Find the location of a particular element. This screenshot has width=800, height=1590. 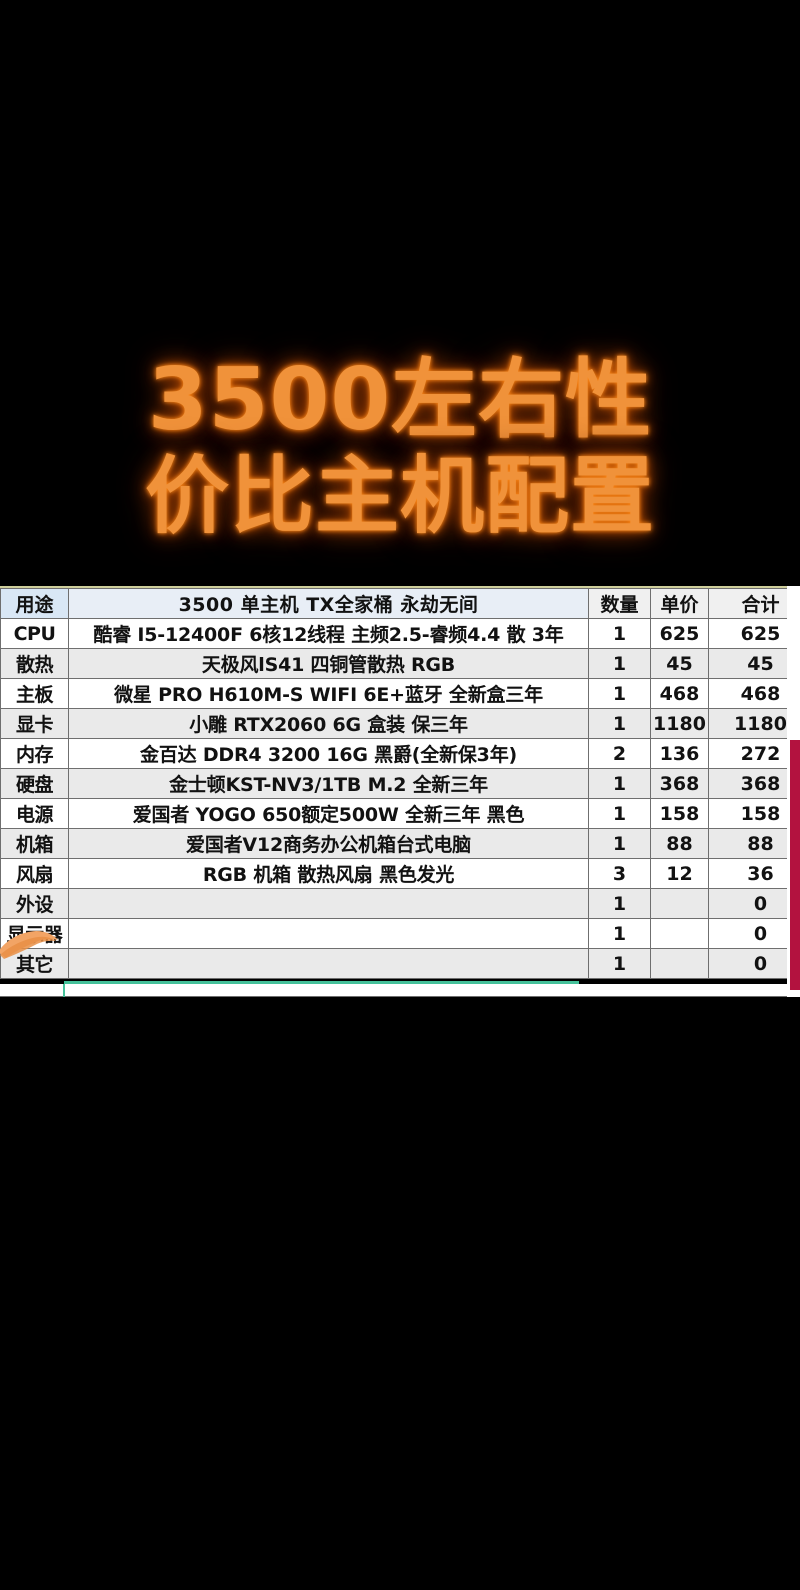

table-header-row: 用途 3500 单主机 TX全家桶 永劫无间 数量 单价 合计 is located at coordinates (400, 603).